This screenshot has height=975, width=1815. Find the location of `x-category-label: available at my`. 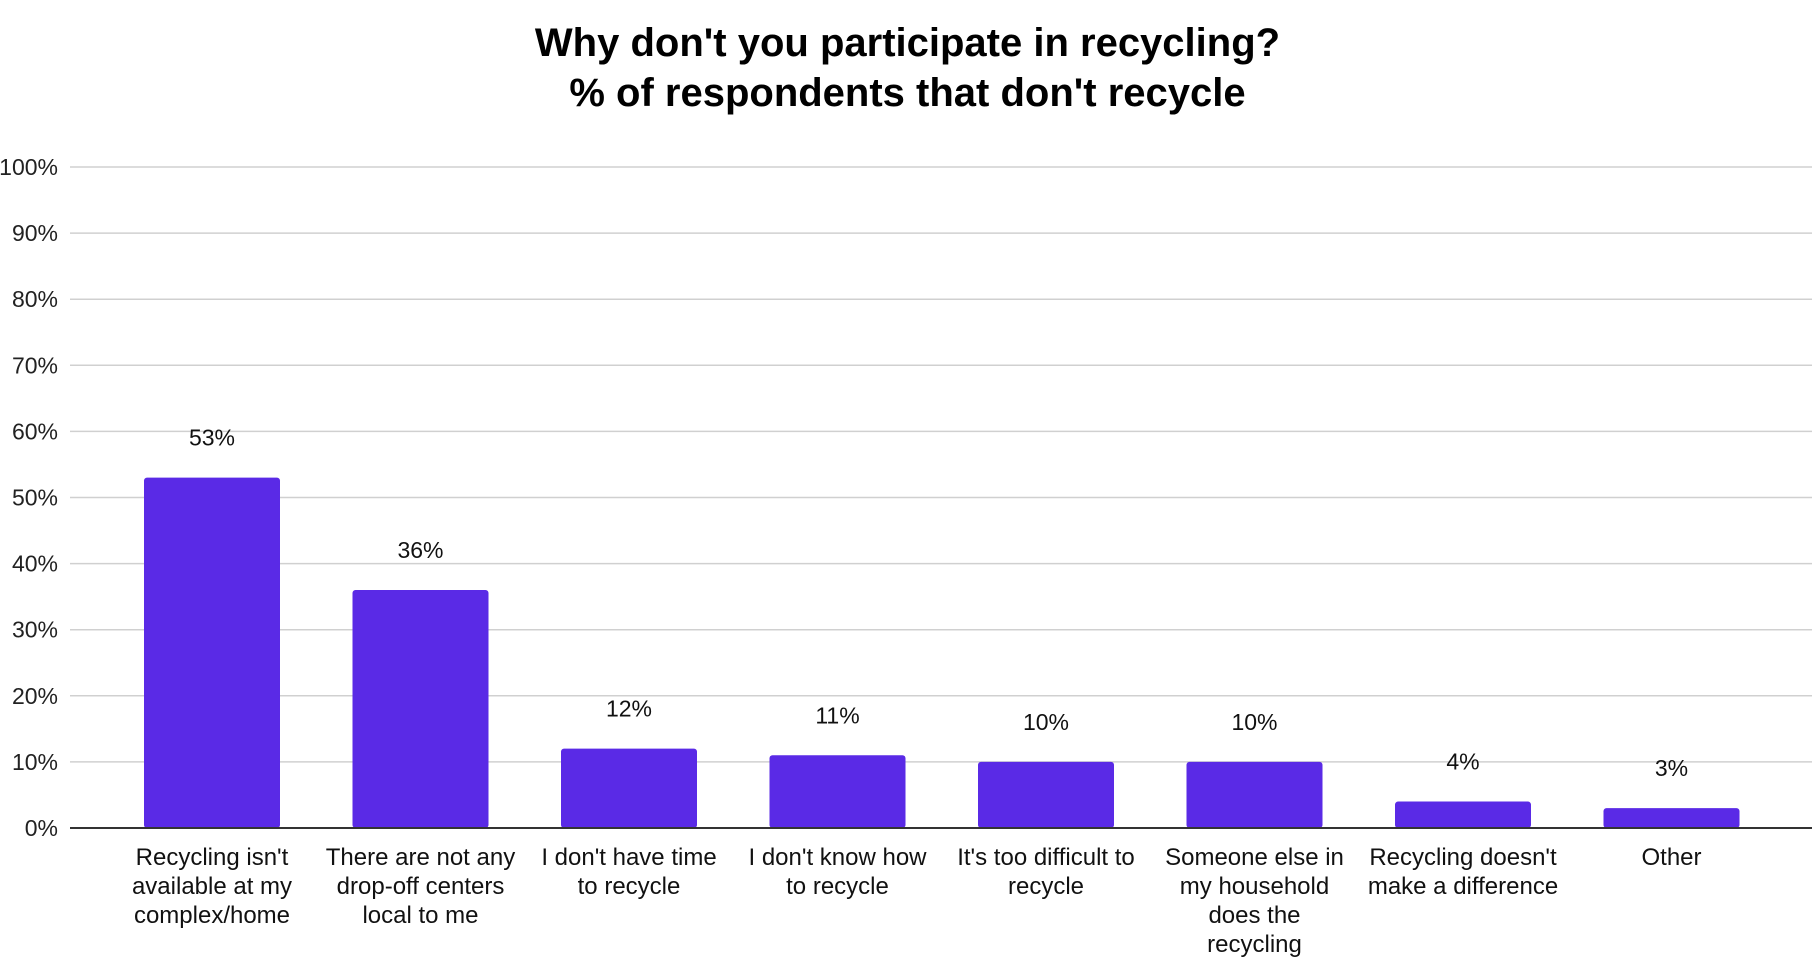

x-category-label: available at my is located at coordinates (212, 886).